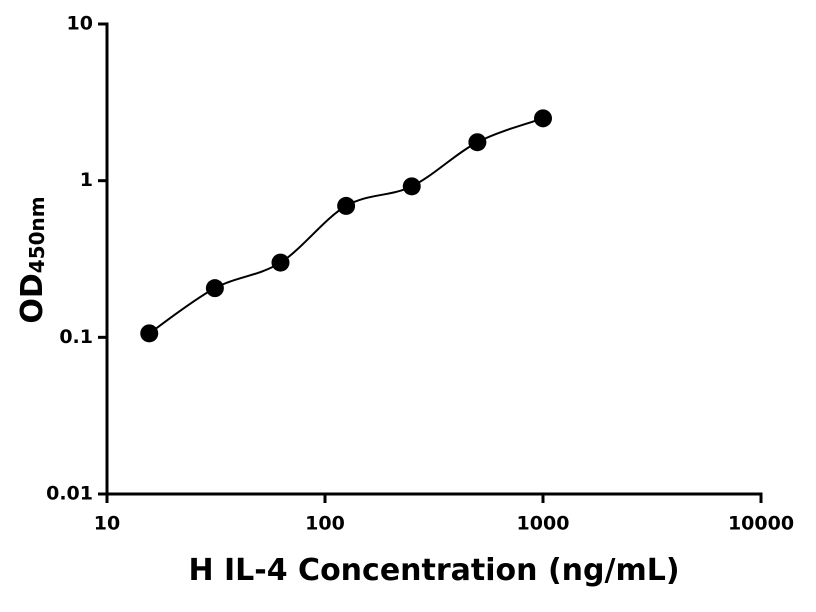  I want to click on y-tick-label: 0.01, so click(69, 494).